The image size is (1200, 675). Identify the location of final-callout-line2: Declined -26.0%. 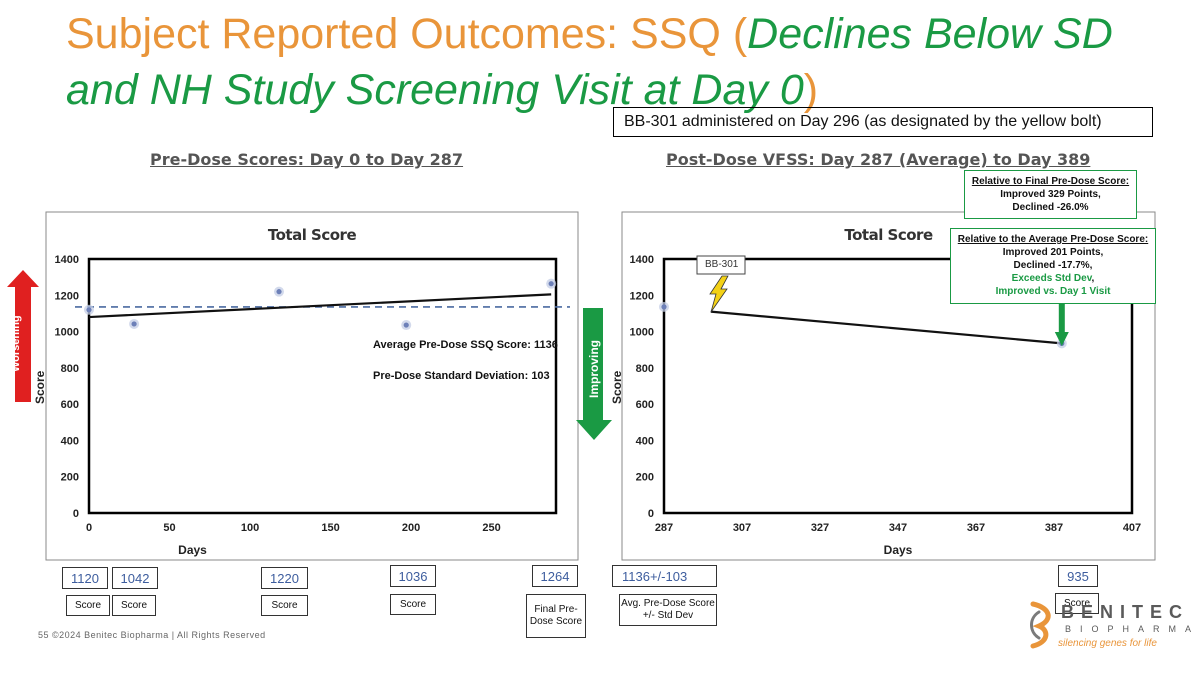
(1050, 207).